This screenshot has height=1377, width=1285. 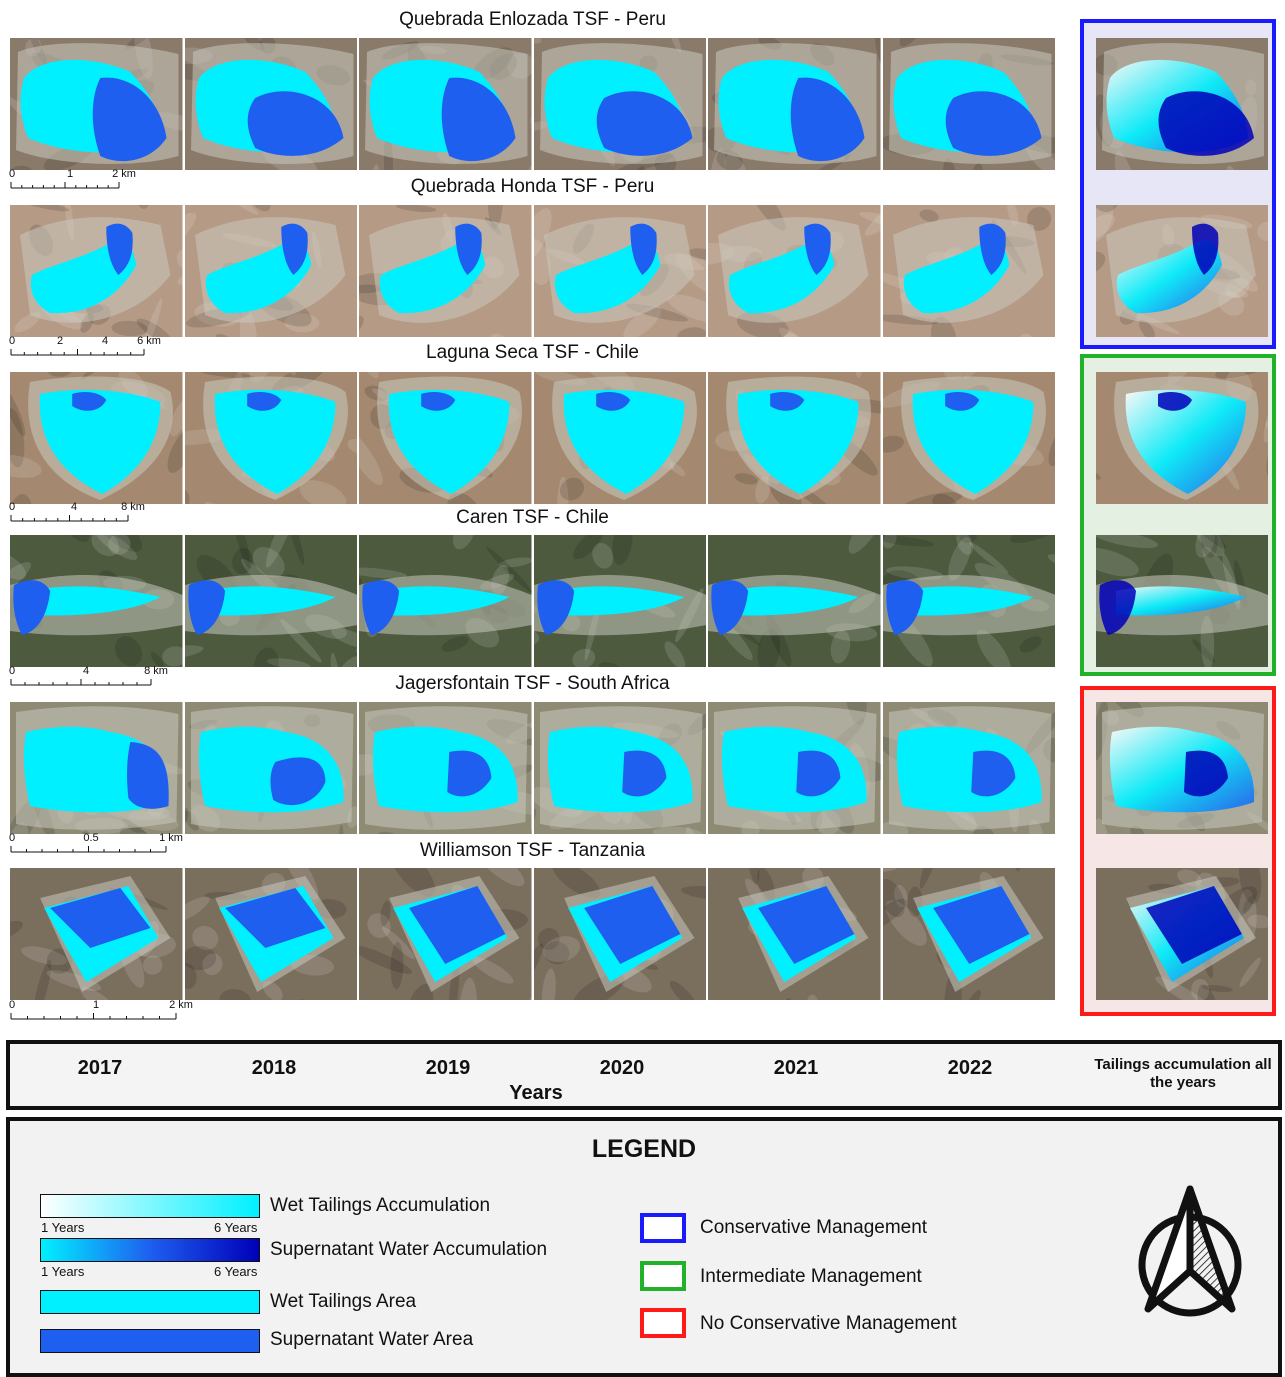 I want to click on wet-accumulation-label: Wet Tailings Accumulation, so click(x=380, y=1206).